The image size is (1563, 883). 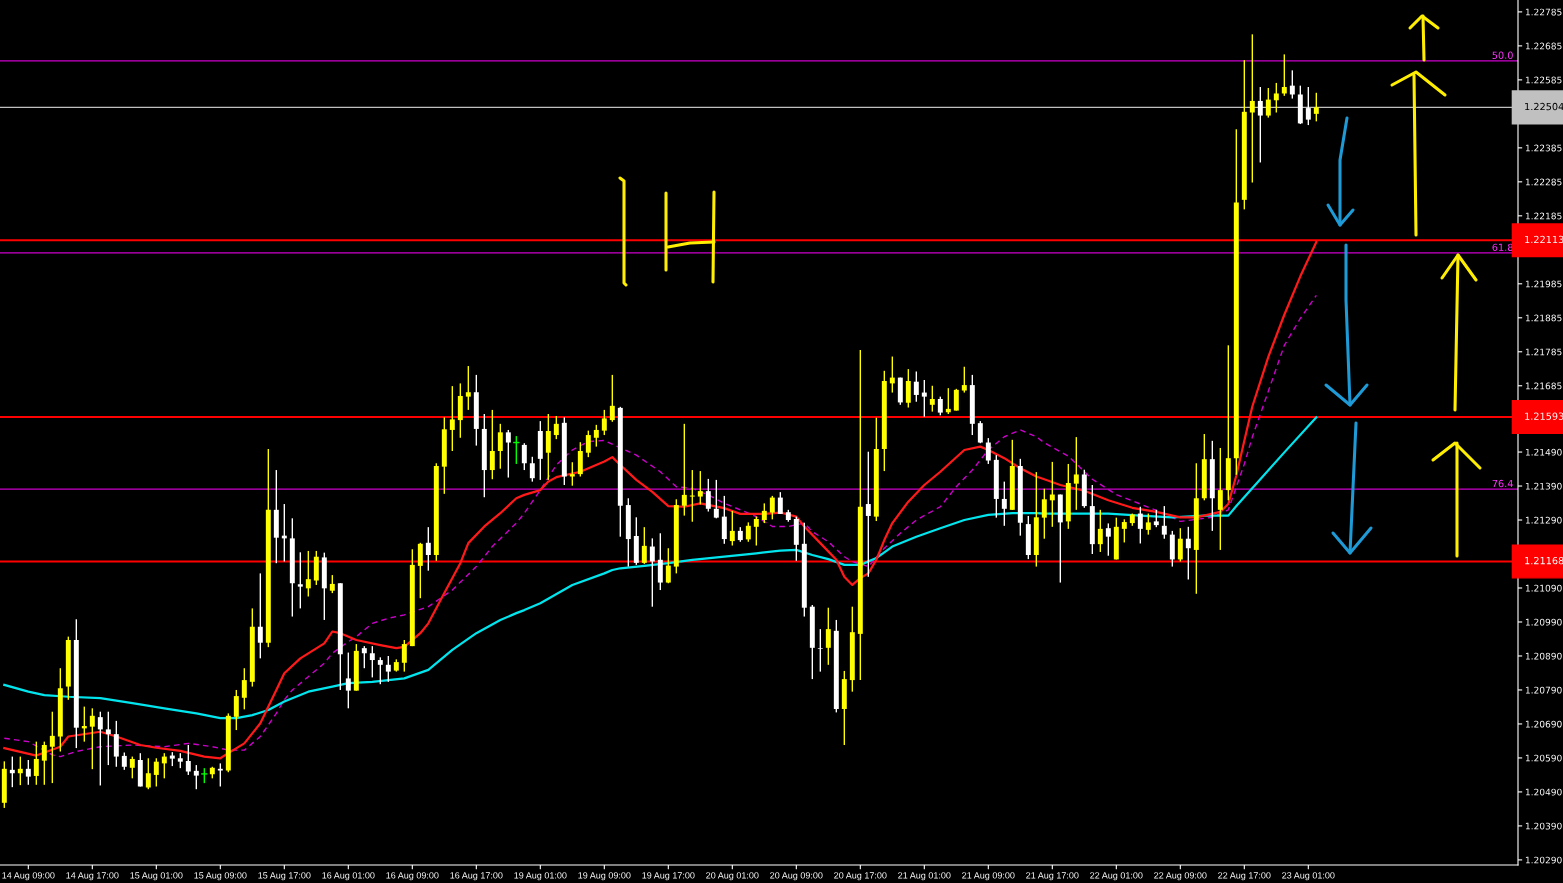 I want to click on x-tick-label: 21 Aug 09:00, so click(x=988, y=876).